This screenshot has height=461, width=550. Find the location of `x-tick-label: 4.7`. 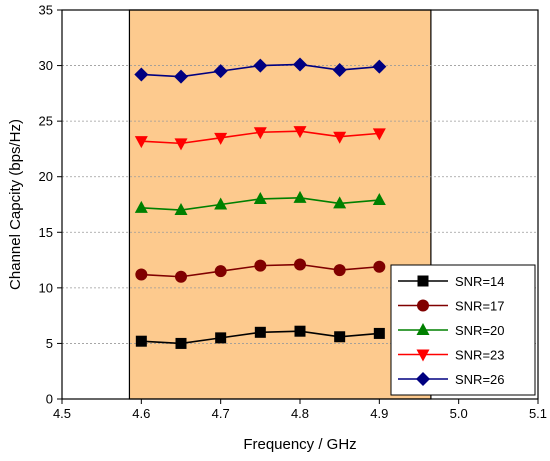

x-tick-label: 4.7 is located at coordinates (221, 413).